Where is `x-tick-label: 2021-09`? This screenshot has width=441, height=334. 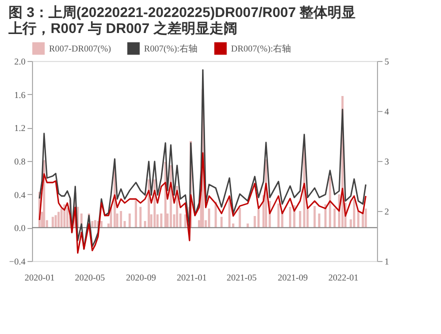
x-tick-label: 2021-09 is located at coordinates (293, 277).